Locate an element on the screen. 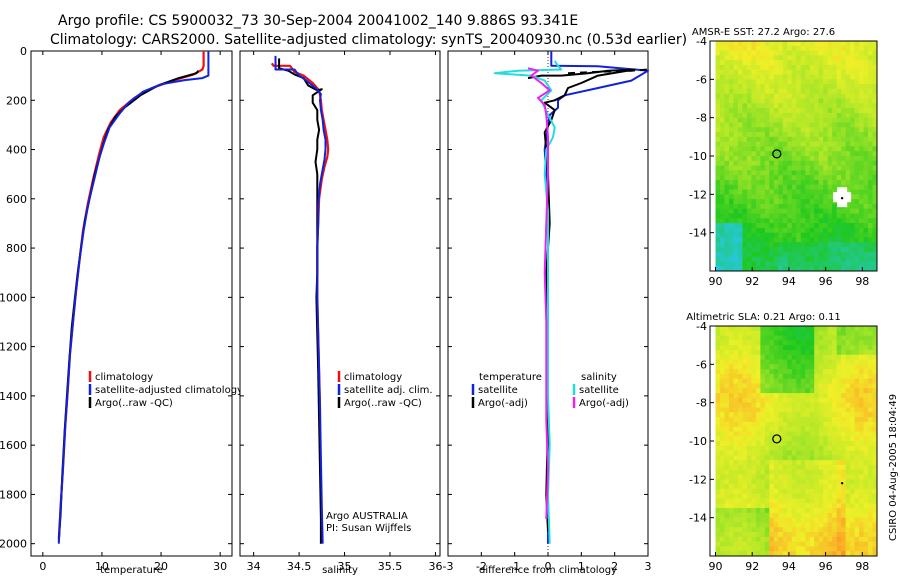 The width and height of the screenshot is (900, 580). sla_map-xtick-label: 96 is located at coordinates (826, 566).